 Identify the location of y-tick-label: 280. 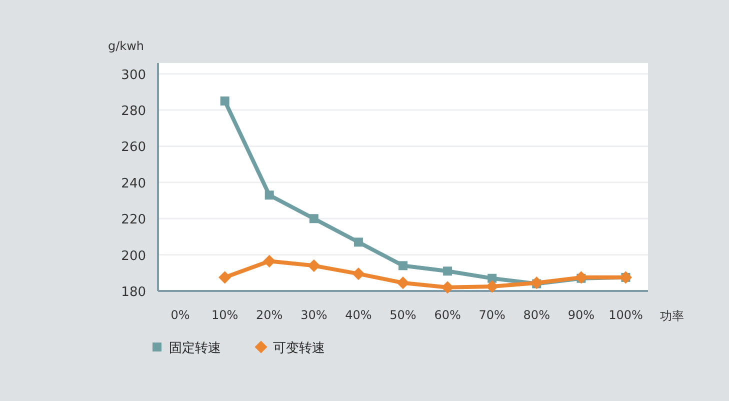
(133, 112).